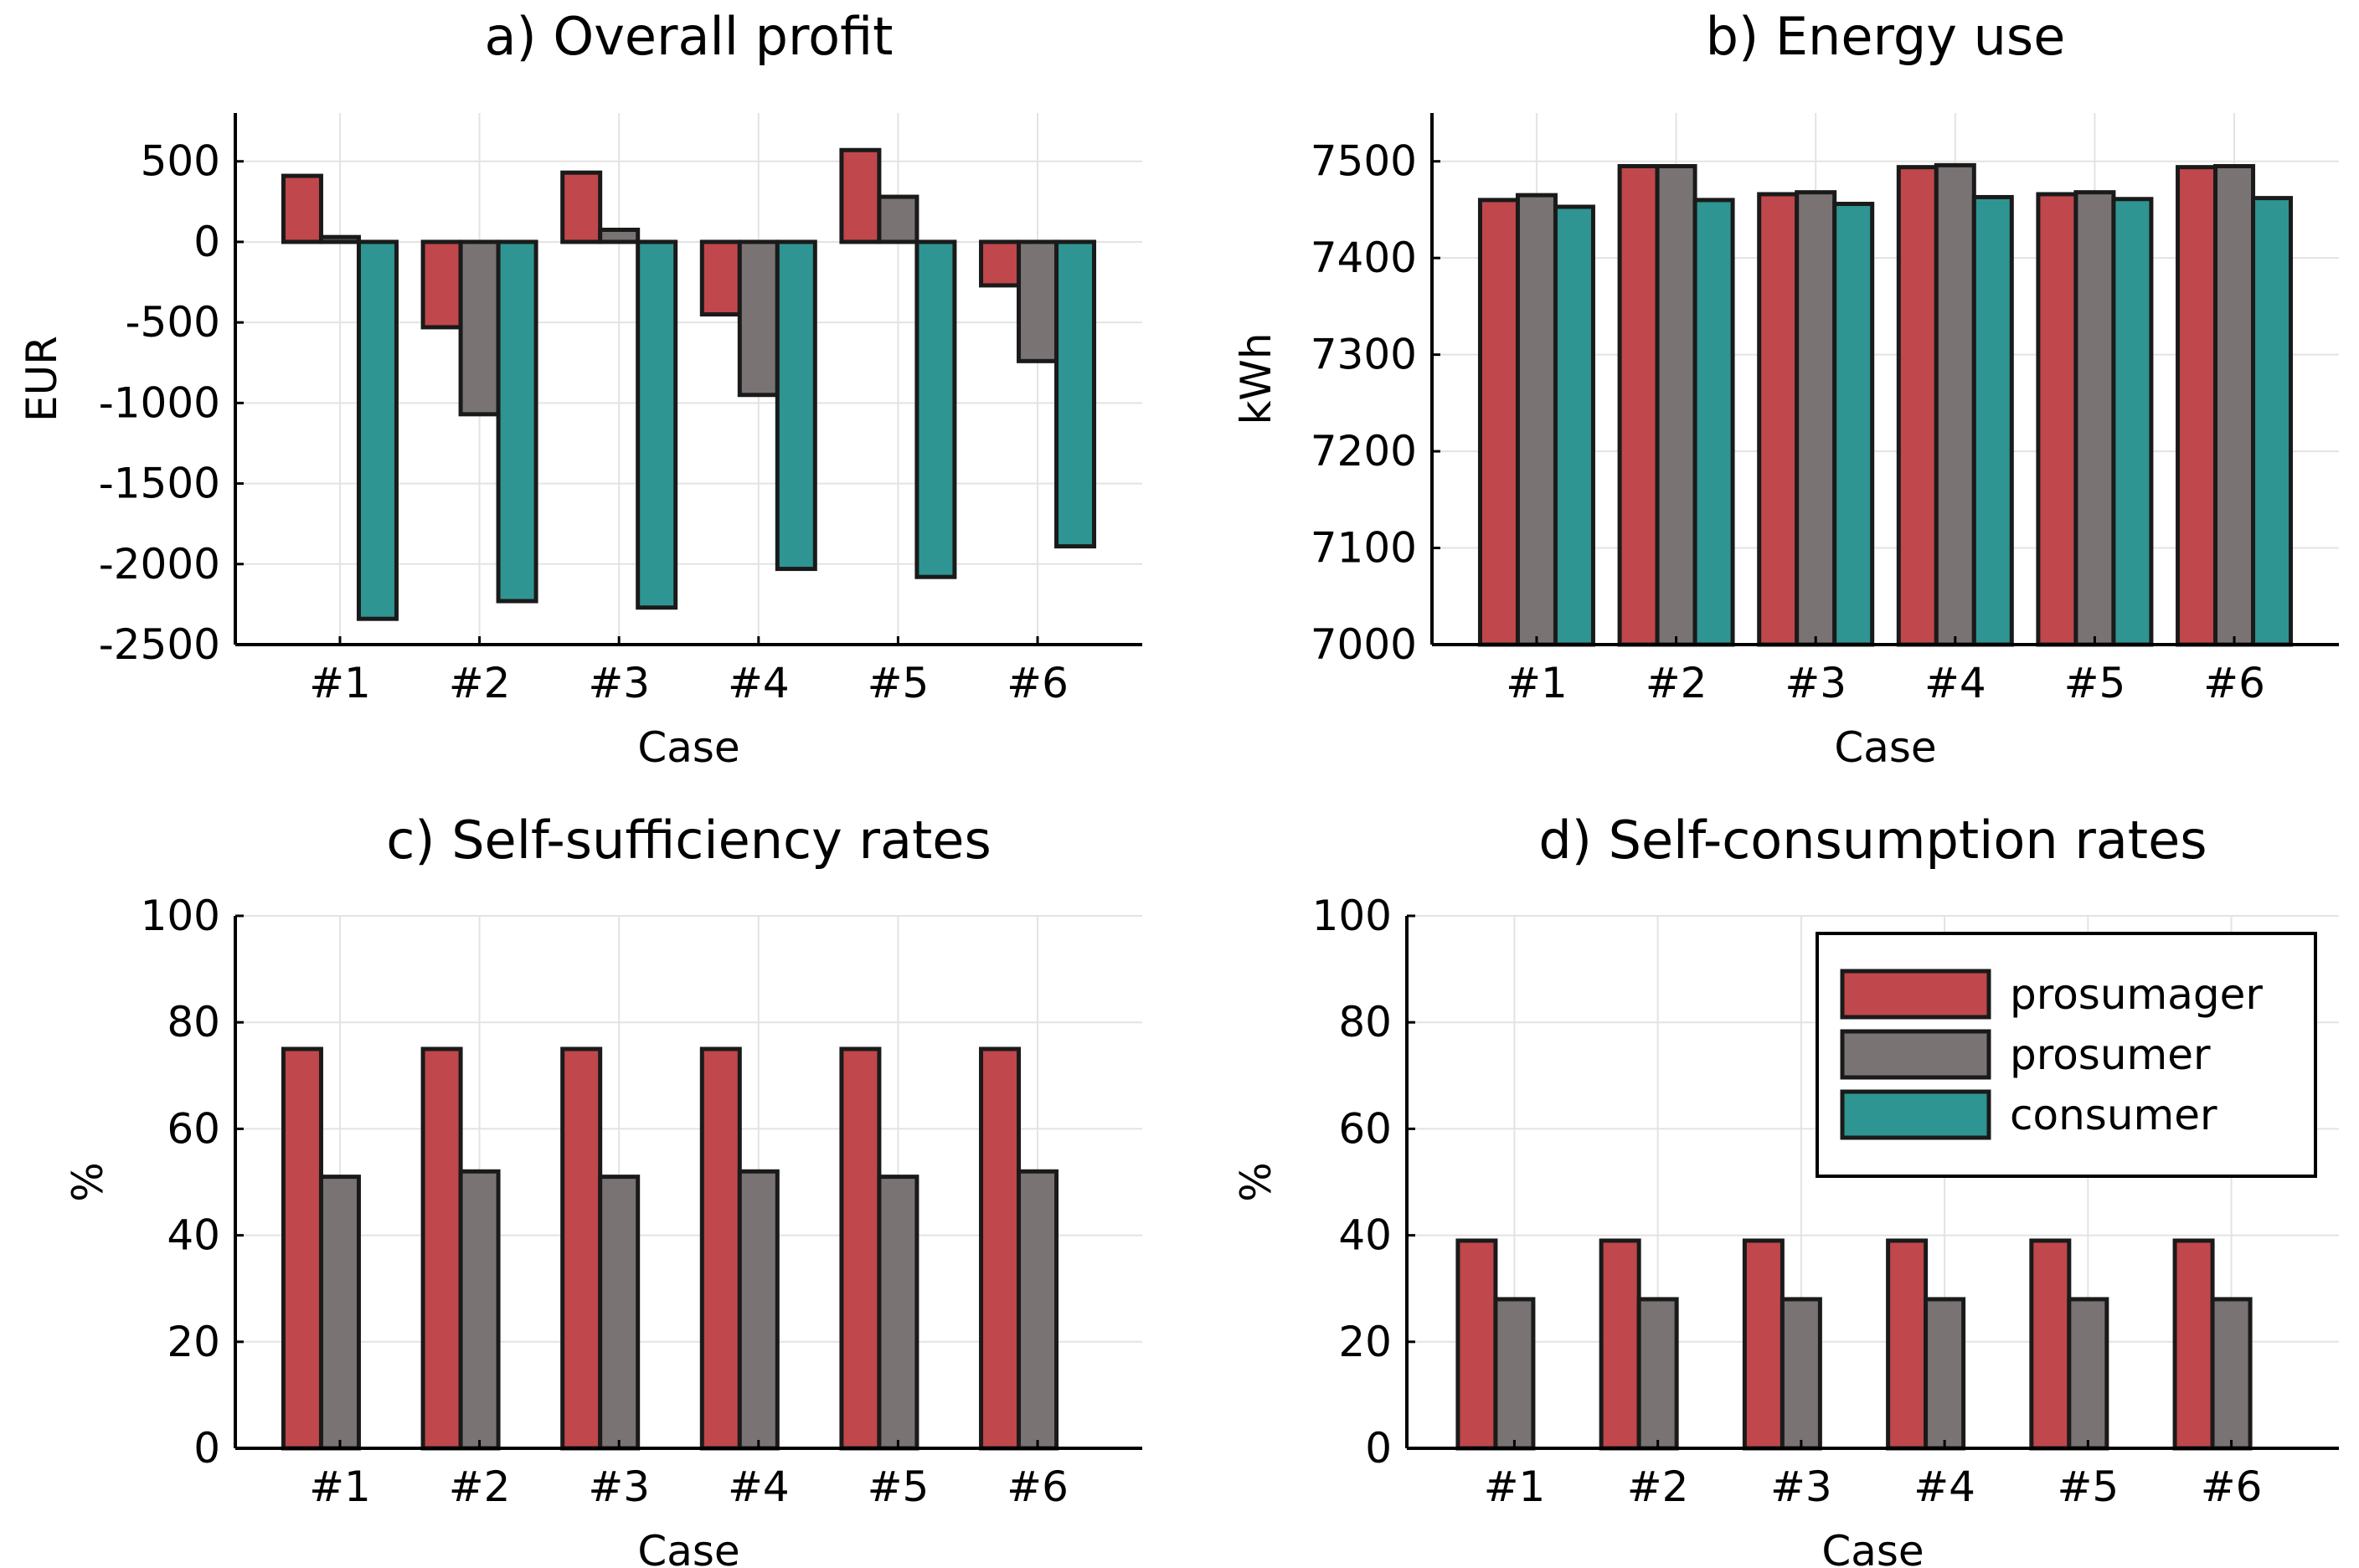  What do you see at coordinates (1364, 355) in the screenshot?
I see `y-tick-label: 7300` at bounding box center [1364, 355].